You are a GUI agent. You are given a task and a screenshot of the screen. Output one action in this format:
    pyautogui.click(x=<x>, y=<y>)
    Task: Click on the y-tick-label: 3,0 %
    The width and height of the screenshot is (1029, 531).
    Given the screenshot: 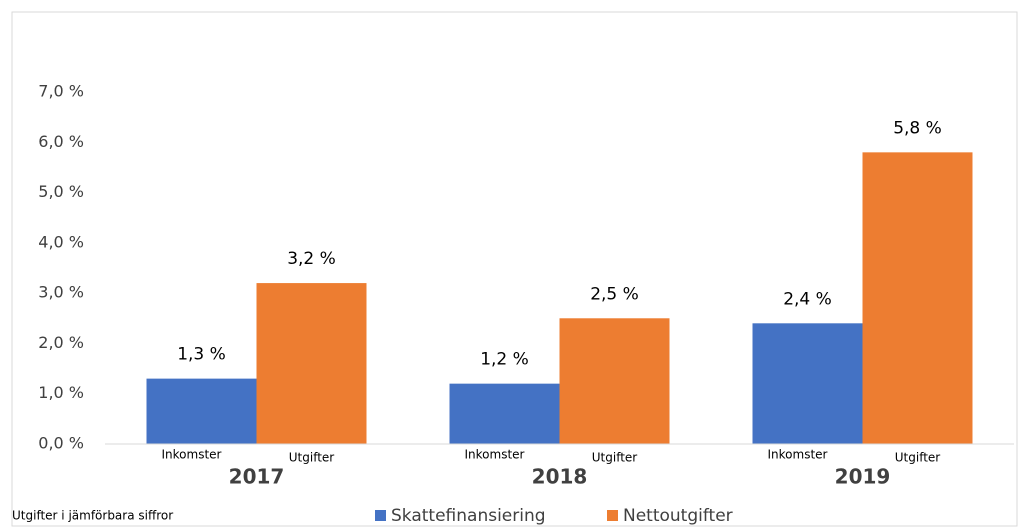 What is the action you would take?
    pyautogui.click(x=61, y=292)
    